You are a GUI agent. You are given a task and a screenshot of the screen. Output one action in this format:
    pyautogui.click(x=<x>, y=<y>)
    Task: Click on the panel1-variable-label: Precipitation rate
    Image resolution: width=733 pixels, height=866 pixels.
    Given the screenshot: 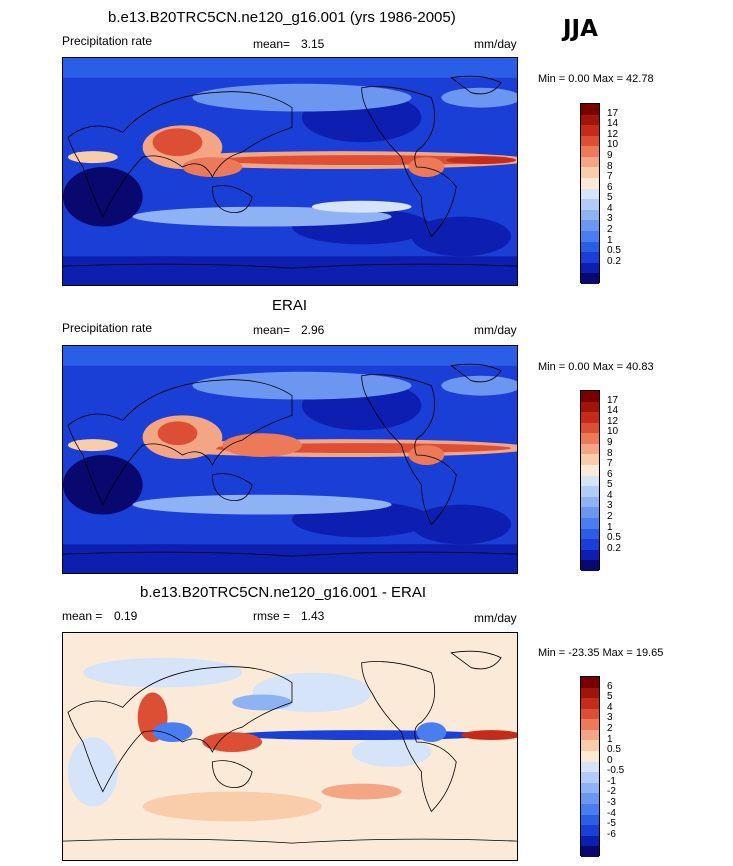 What is the action you would take?
    pyautogui.click(x=107, y=41)
    